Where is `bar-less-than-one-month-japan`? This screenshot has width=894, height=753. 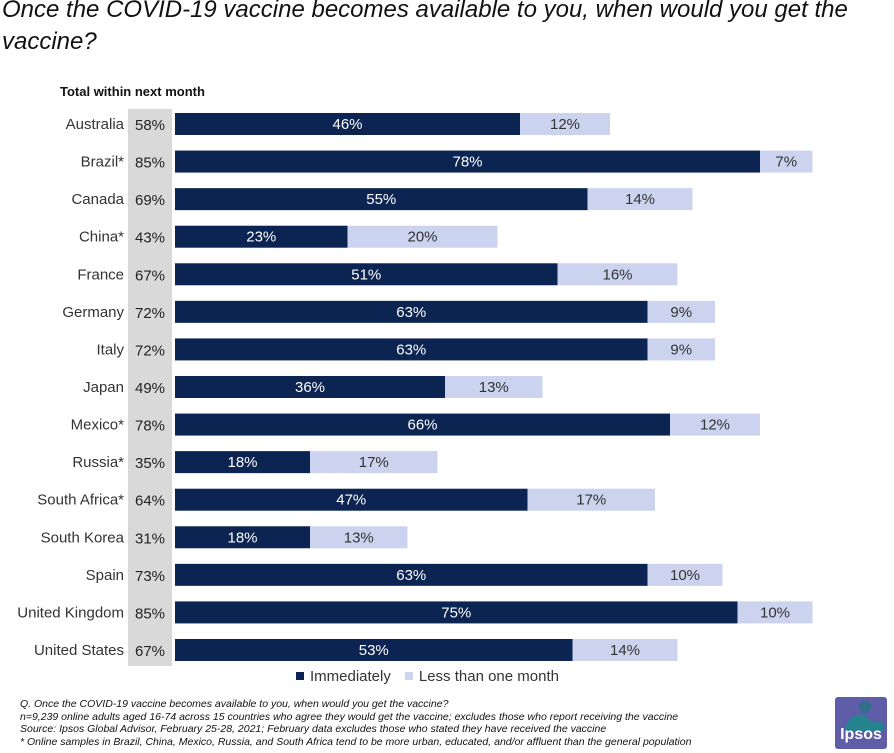 bar-less-than-one-month-japan is located at coordinates (494, 386).